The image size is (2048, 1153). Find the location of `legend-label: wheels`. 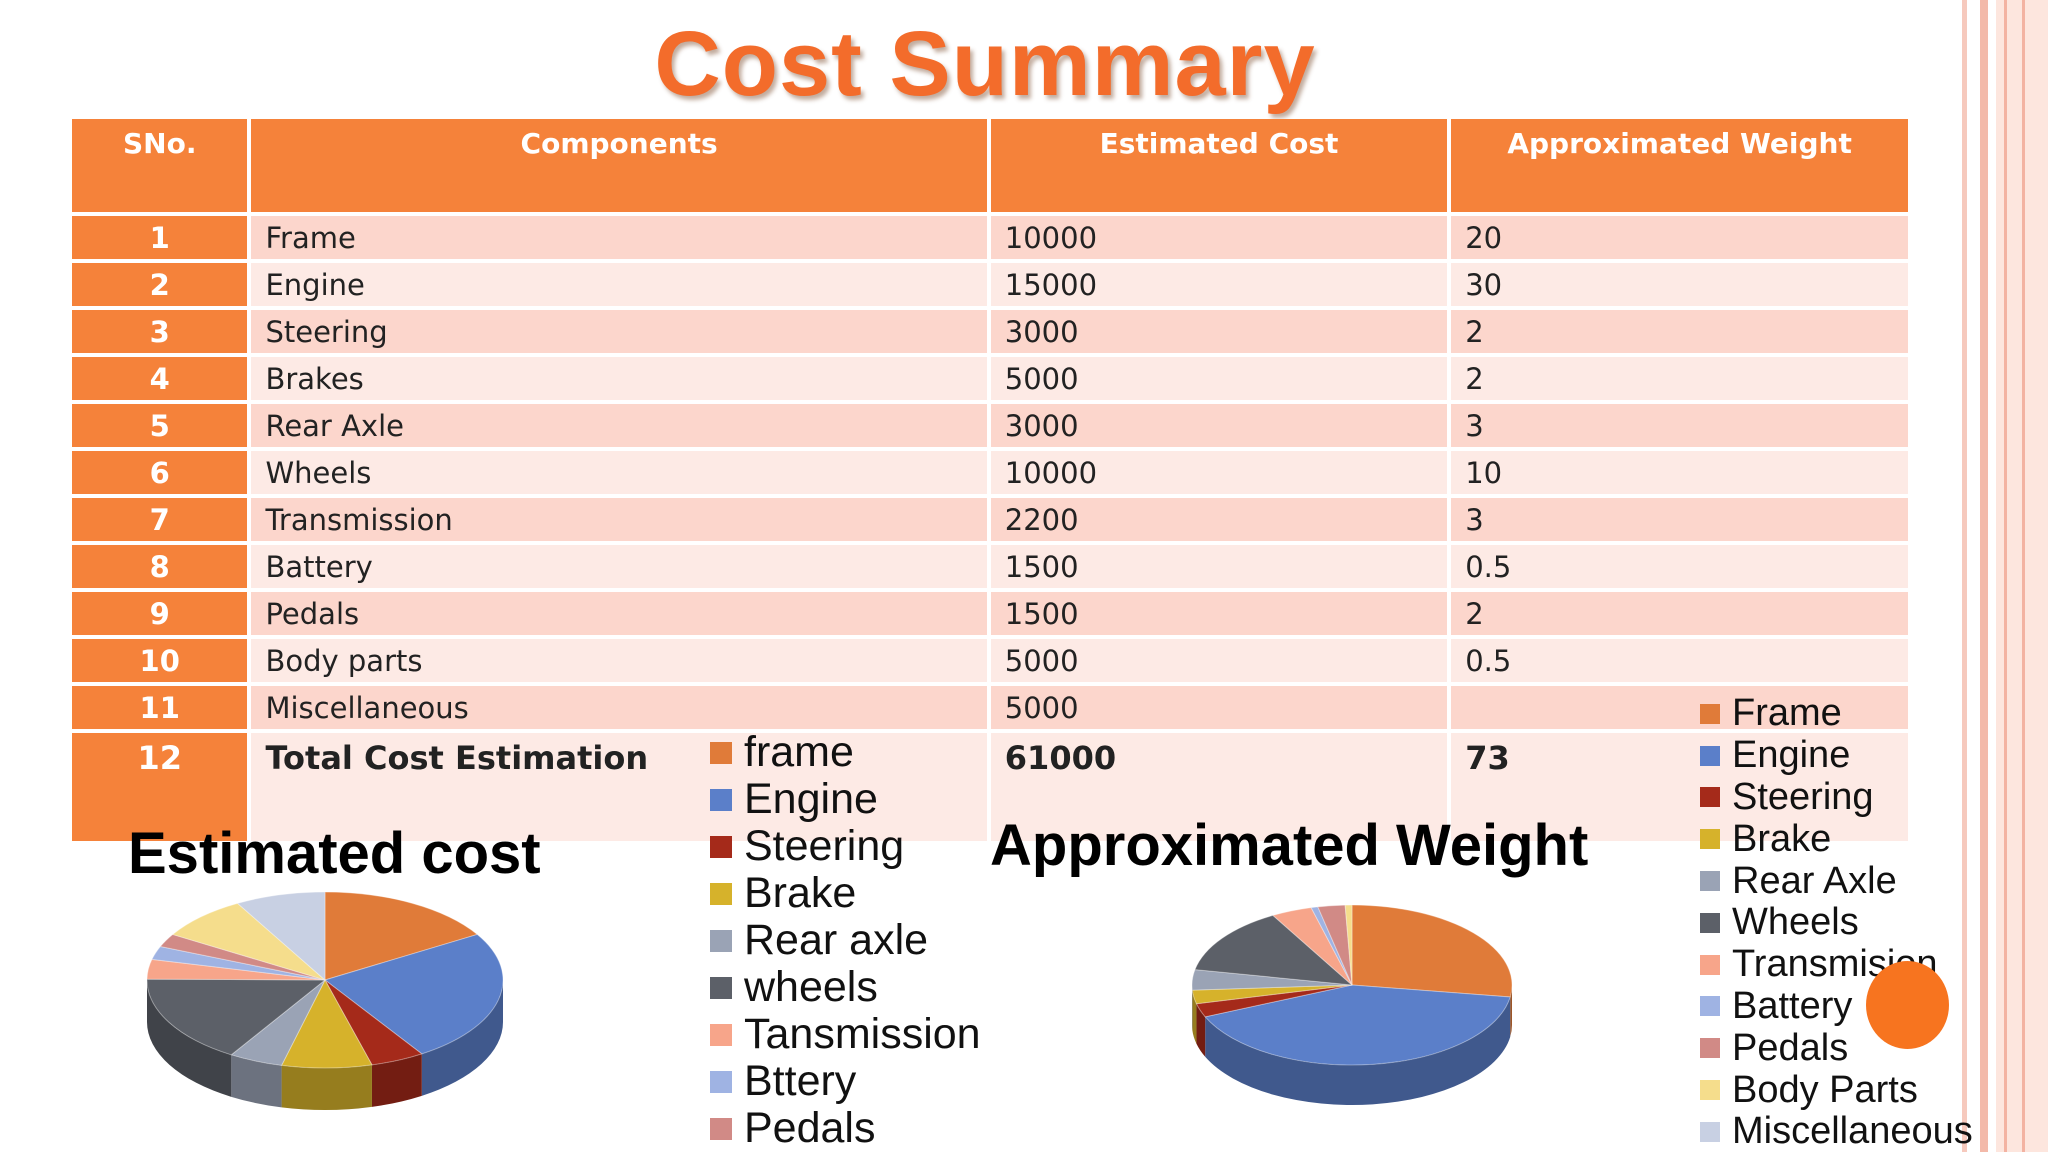

legend-label: wheels is located at coordinates (811, 987).